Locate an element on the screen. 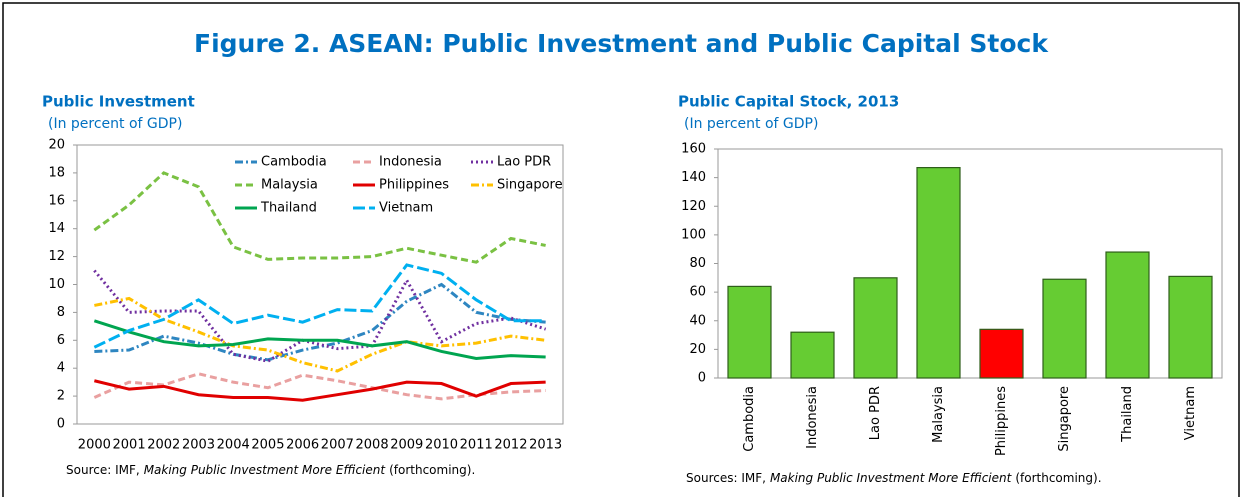  x-tick-label: 2000 is located at coordinates (94, 445).